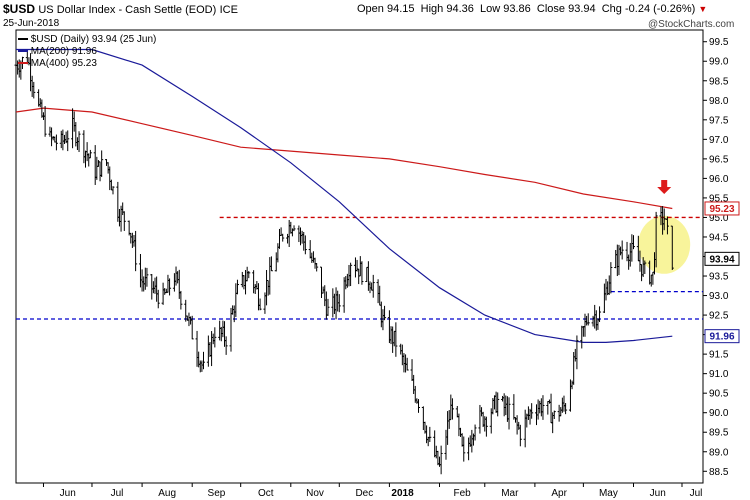  What do you see at coordinates (719, 120) in the screenshot?
I see `y-tick-label: 97.5` at bounding box center [719, 120].